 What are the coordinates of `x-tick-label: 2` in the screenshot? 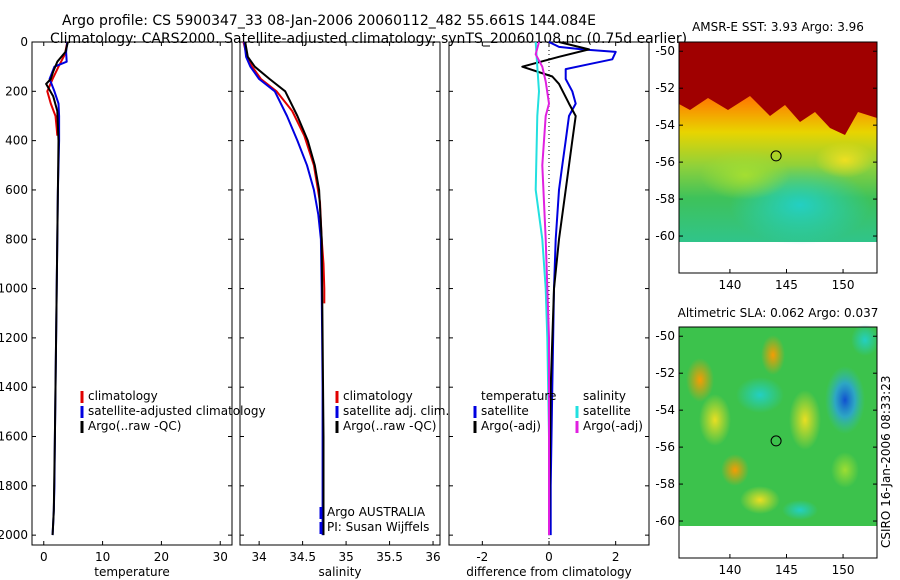 It's located at (616, 557).